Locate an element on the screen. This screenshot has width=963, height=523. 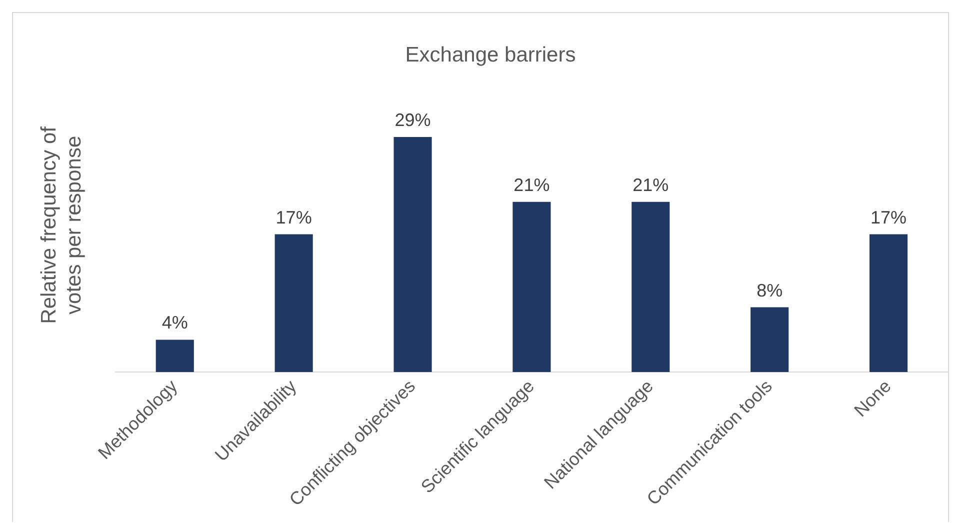
y-axis-title: Relative frequency of votes per response is located at coordinates (61, 225).